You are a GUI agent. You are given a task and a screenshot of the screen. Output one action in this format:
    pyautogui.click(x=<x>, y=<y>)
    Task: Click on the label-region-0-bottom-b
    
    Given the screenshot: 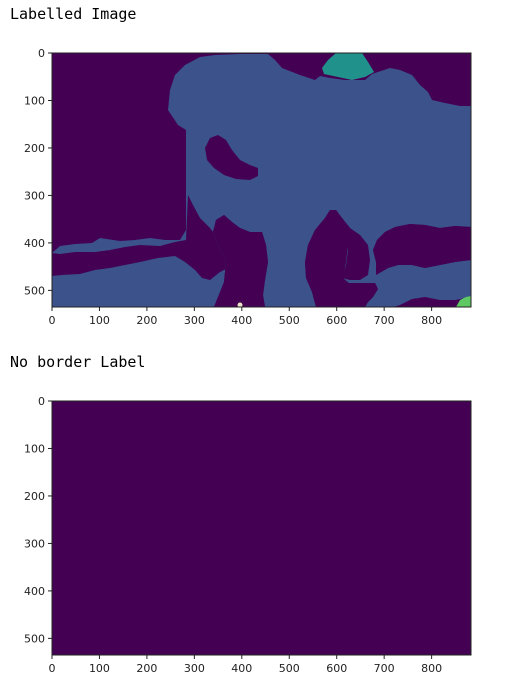 What is the action you would take?
    pyautogui.click(x=341, y=258)
    